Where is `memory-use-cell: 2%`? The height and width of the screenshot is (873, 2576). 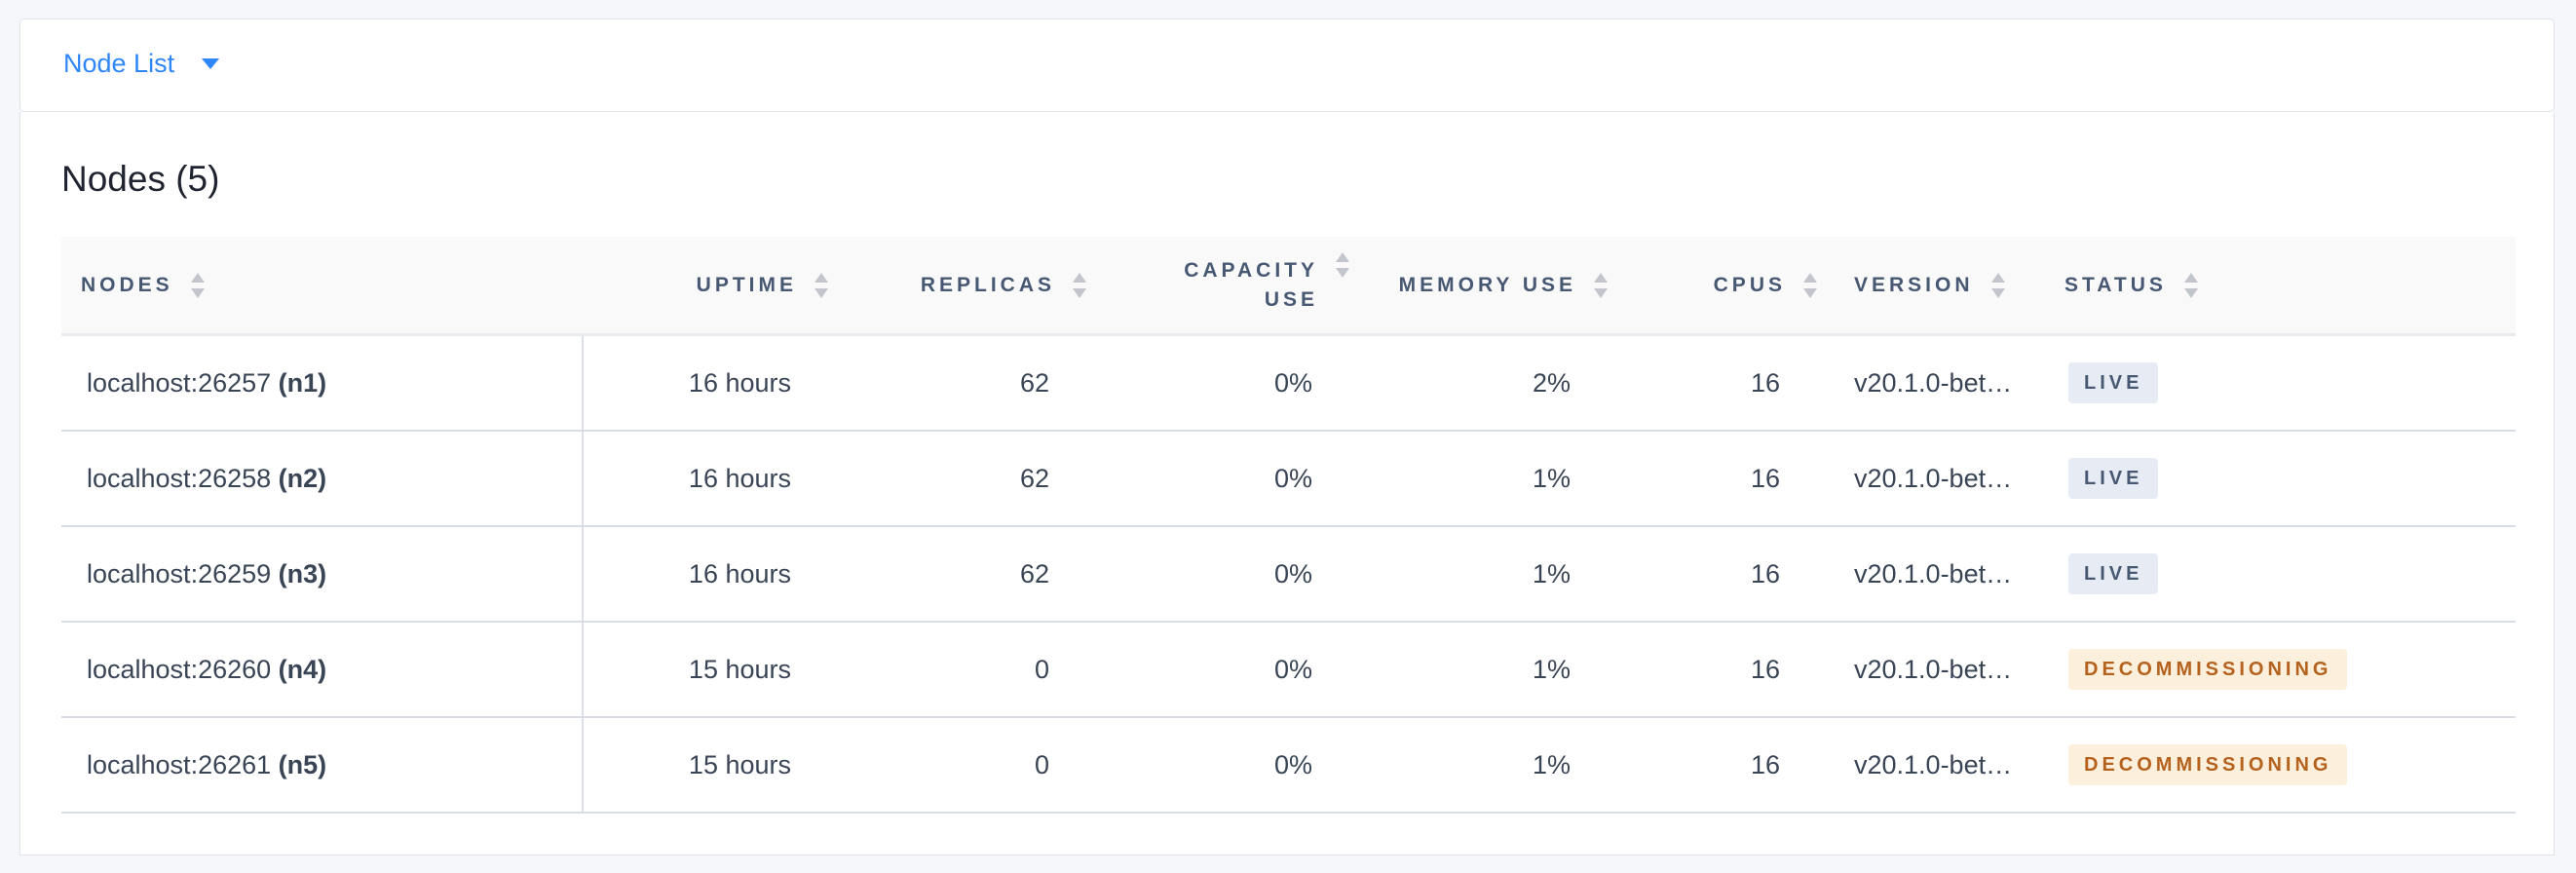
memory-use-cell: 2% is located at coordinates (1484, 383).